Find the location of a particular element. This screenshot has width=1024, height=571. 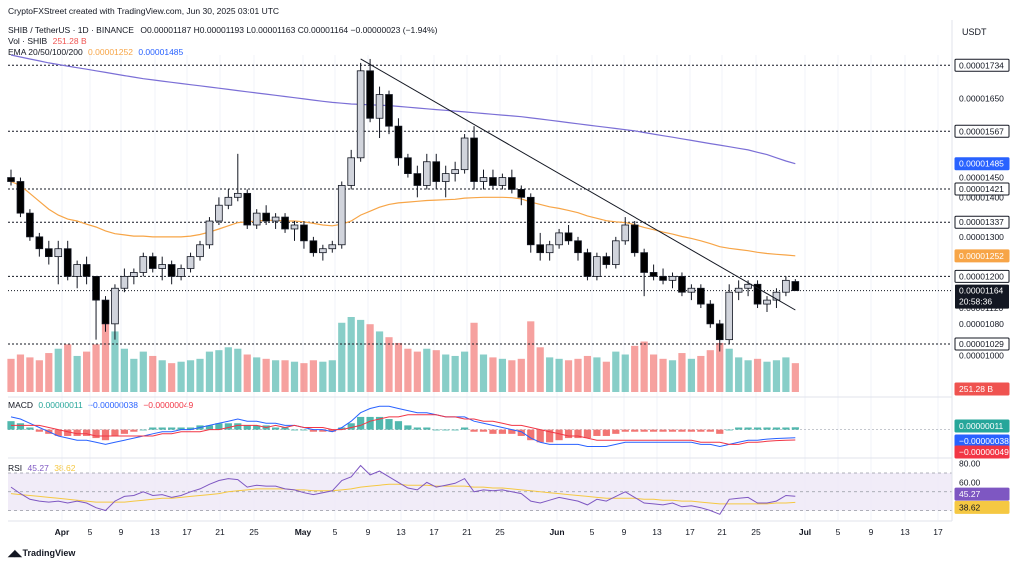

currency-label: USDT is located at coordinates (974, 32).